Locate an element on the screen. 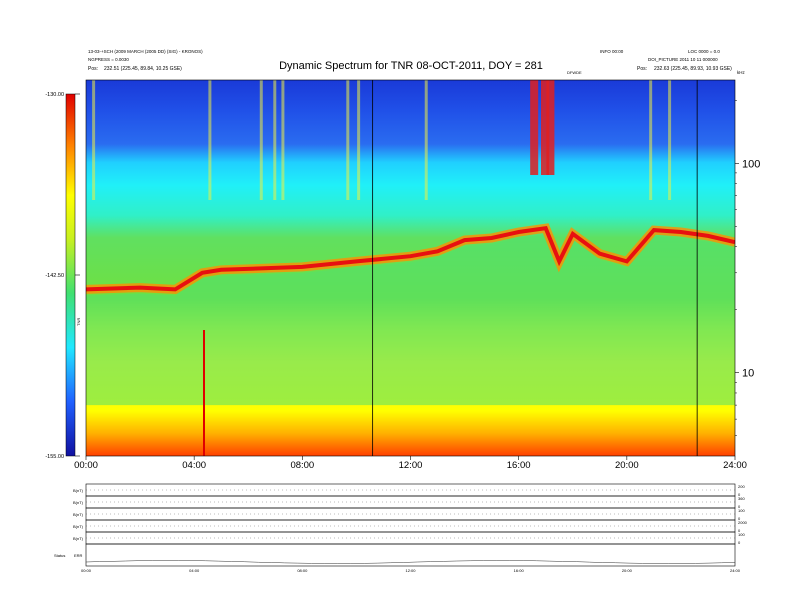  aux-x-tick-label: 04:00 is located at coordinates (194, 570).